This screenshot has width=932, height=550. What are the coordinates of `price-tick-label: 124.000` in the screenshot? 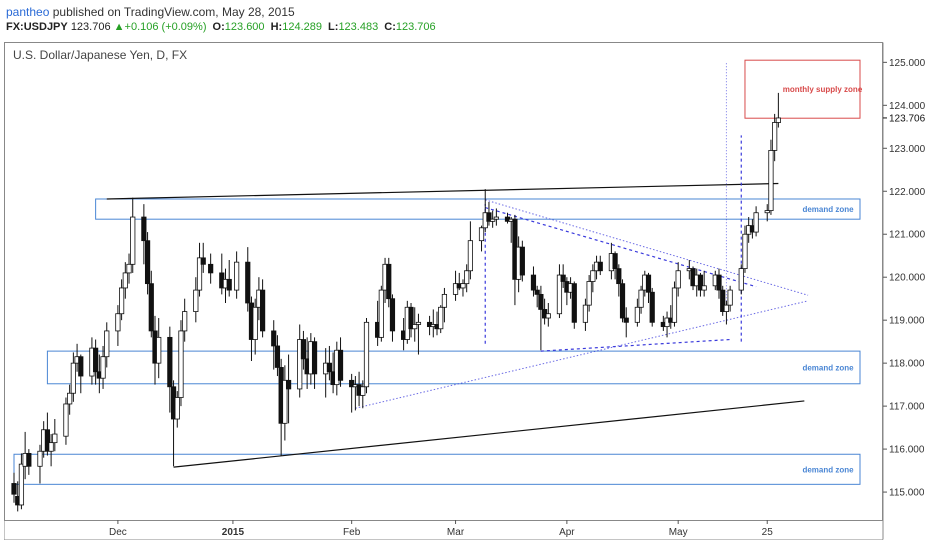 It's located at (907, 106).